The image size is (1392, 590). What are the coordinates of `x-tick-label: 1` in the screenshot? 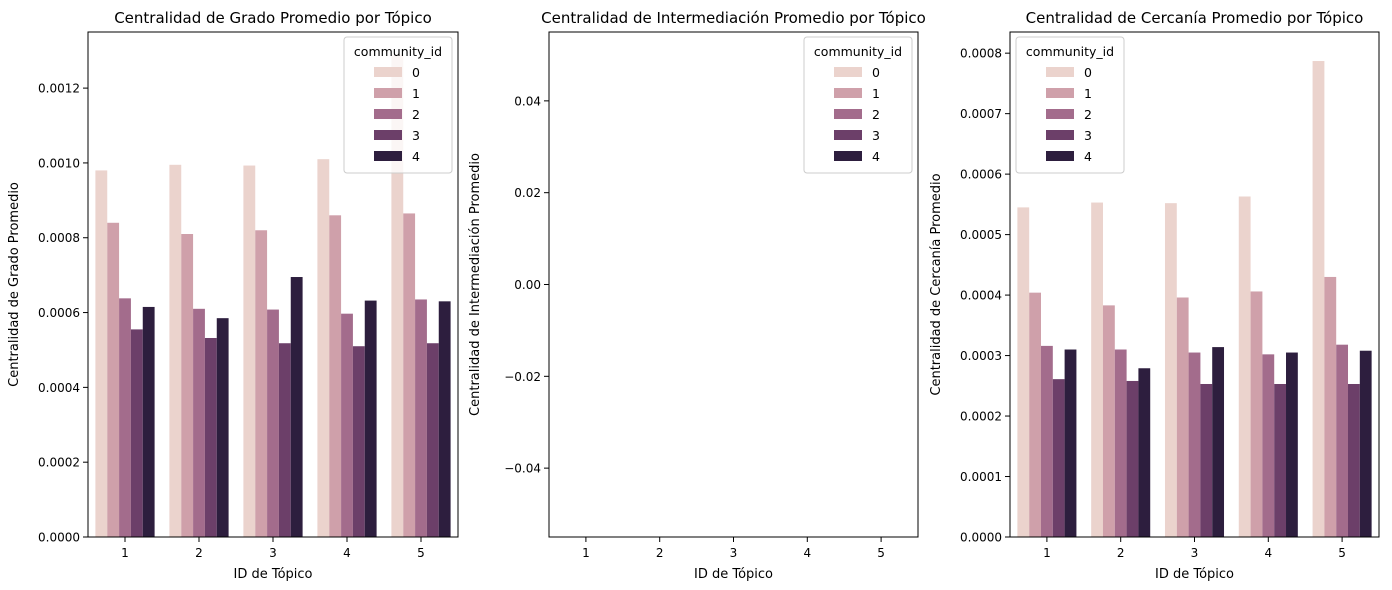 It's located at (586, 553).